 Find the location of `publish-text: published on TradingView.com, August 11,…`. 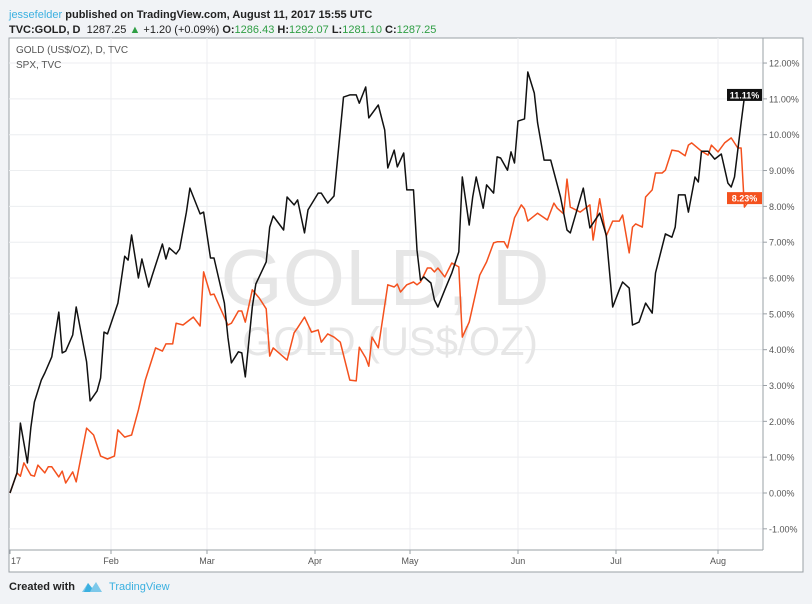

publish-text: published on TradingView.com, August 11,… is located at coordinates (219, 15).